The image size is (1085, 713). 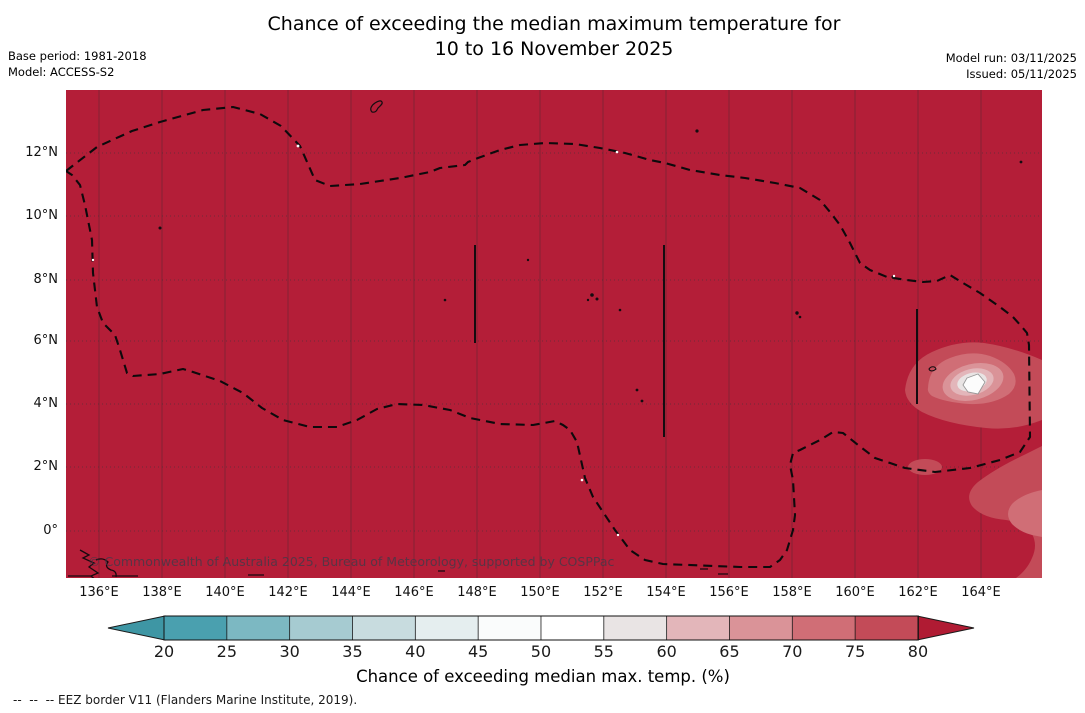 I want to click on longitude-tick-label: 152°E, so click(x=603, y=592).